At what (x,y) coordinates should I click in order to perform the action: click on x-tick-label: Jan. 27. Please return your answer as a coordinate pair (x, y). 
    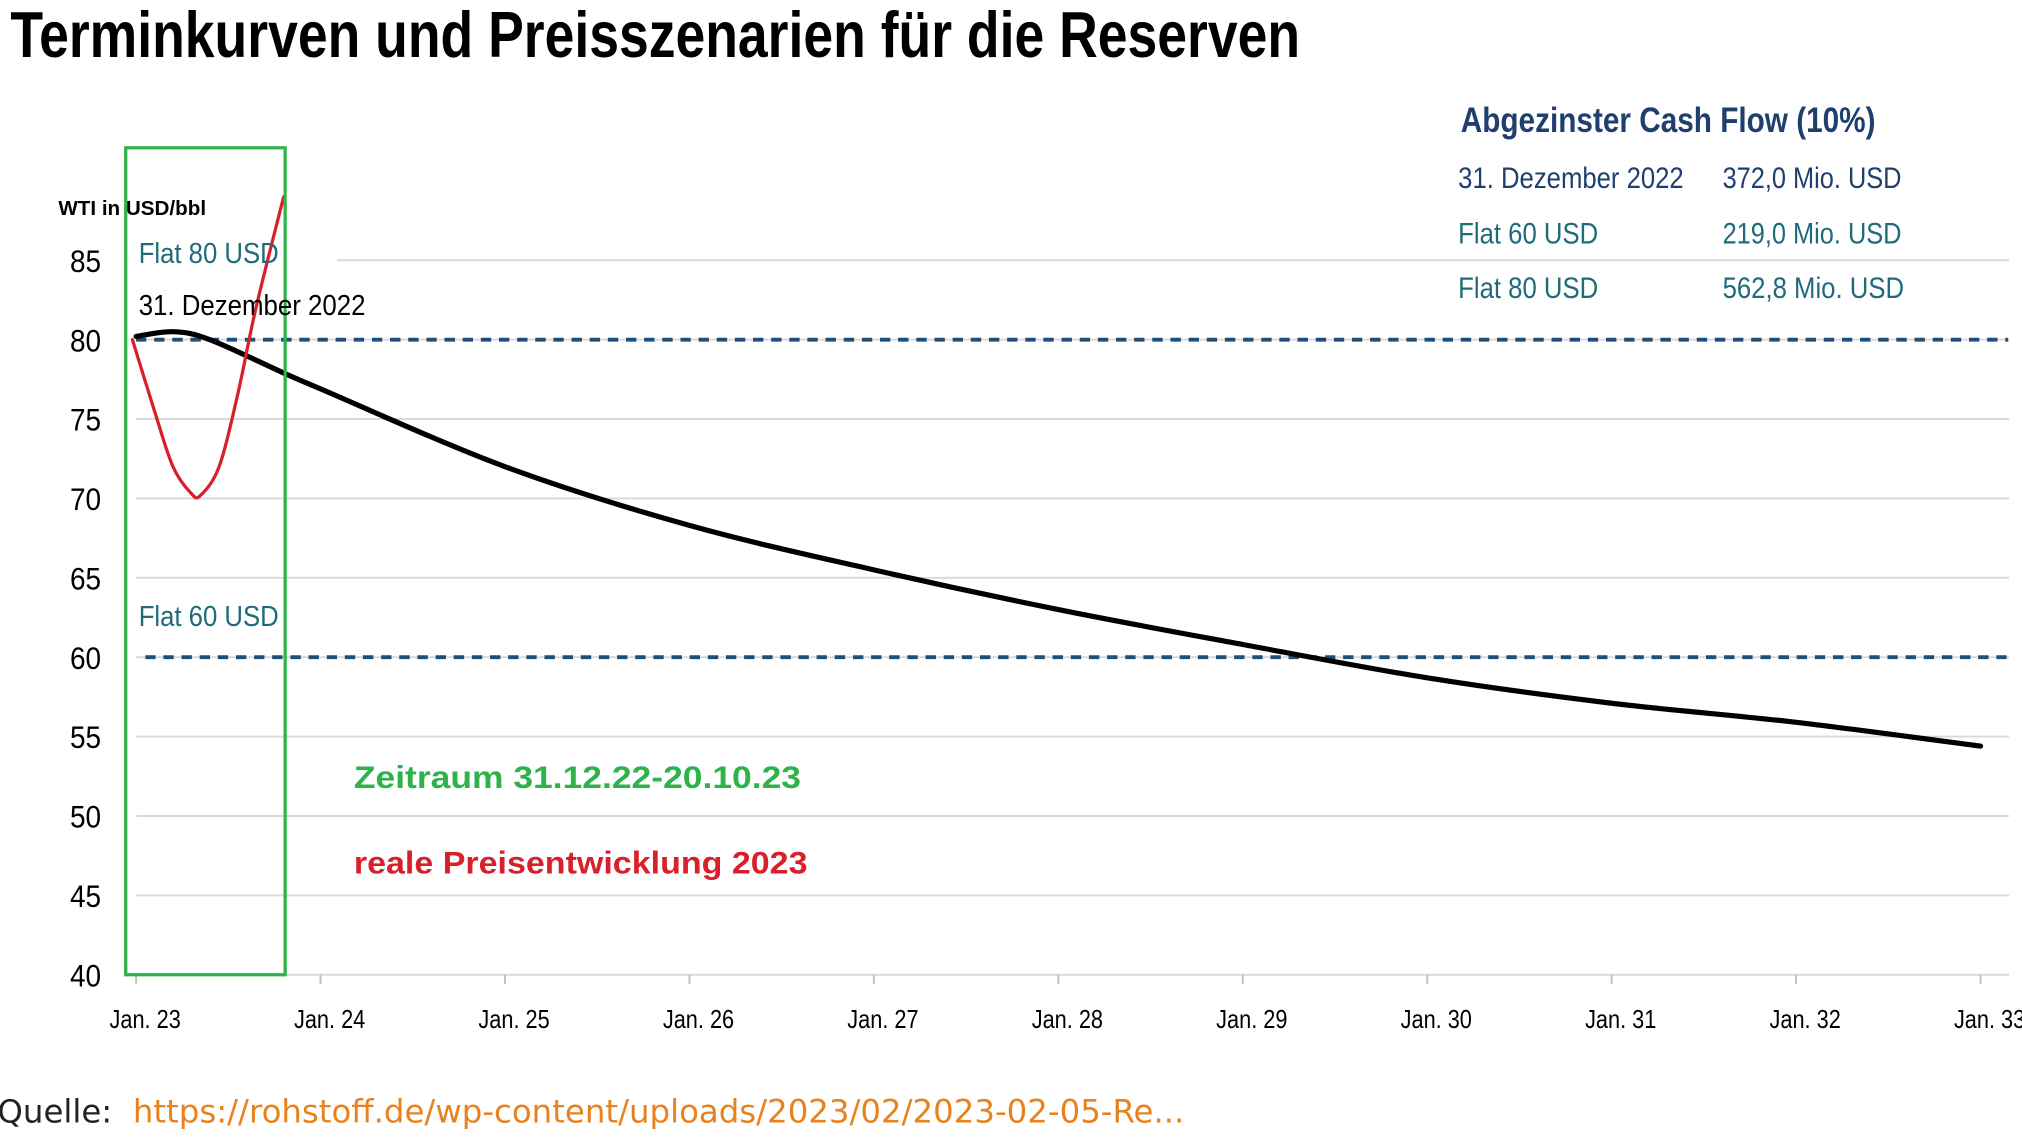
    Looking at the image, I should click on (882, 1020).